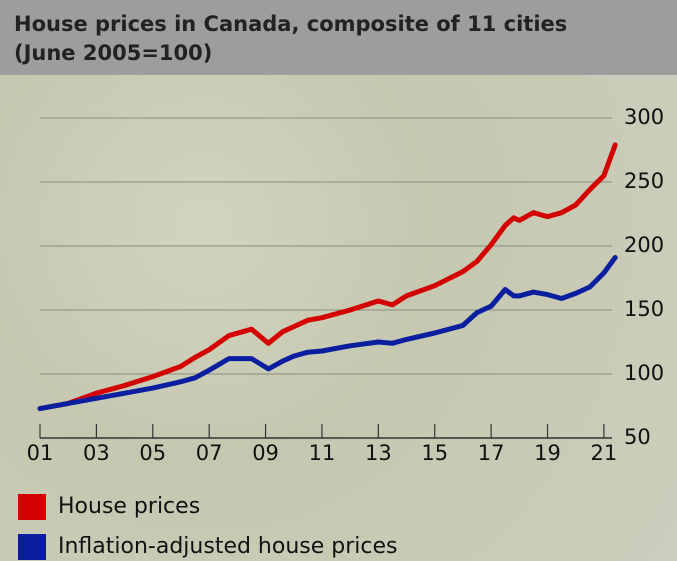 The image size is (677, 561). Describe the element at coordinates (129, 506) in the screenshot. I see `legend-label: House prices` at that location.